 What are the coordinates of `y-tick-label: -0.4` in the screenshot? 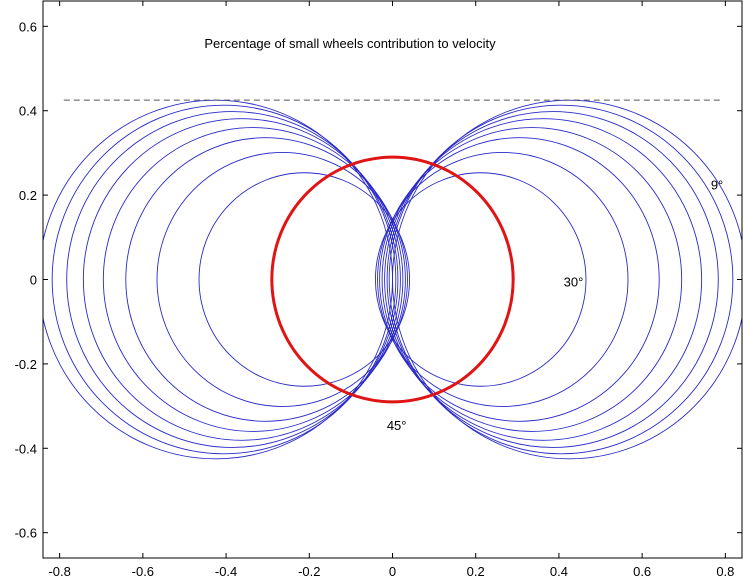 It's located at (26, 448).